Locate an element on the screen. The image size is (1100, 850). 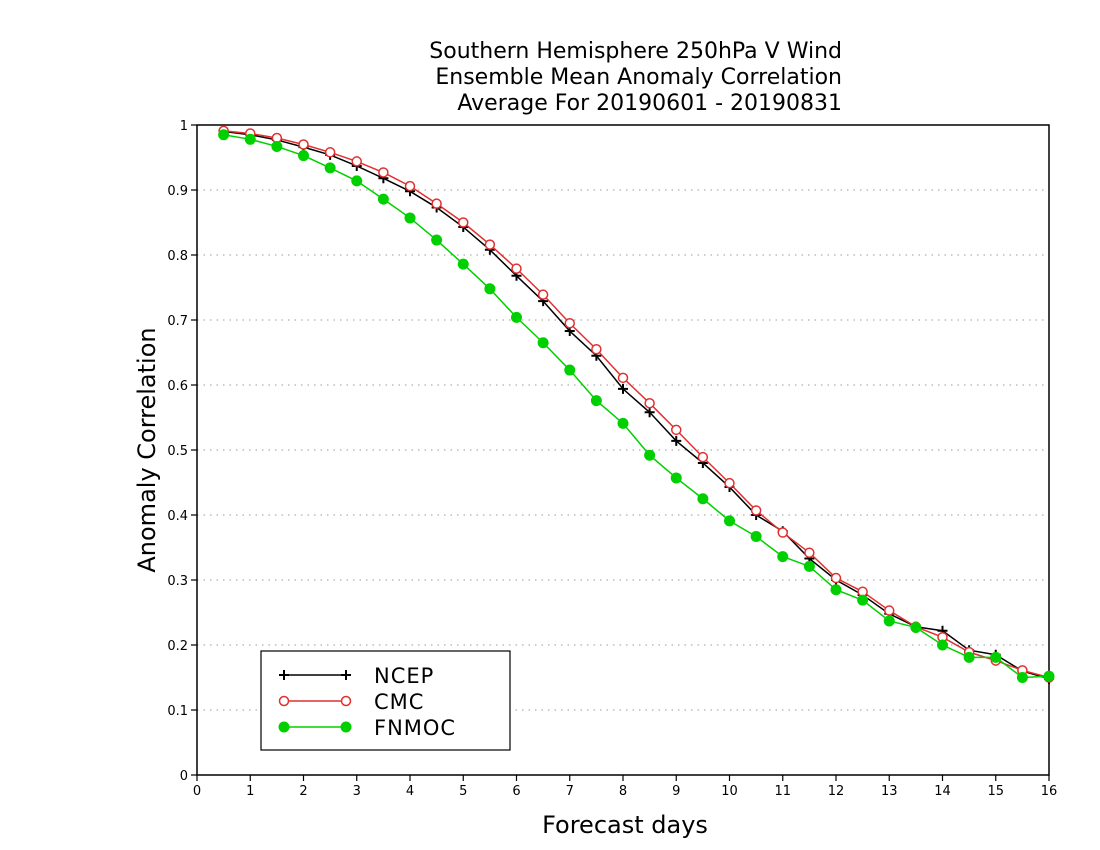
y-tick-label: 0.6 is located at coordinates (177, 386).